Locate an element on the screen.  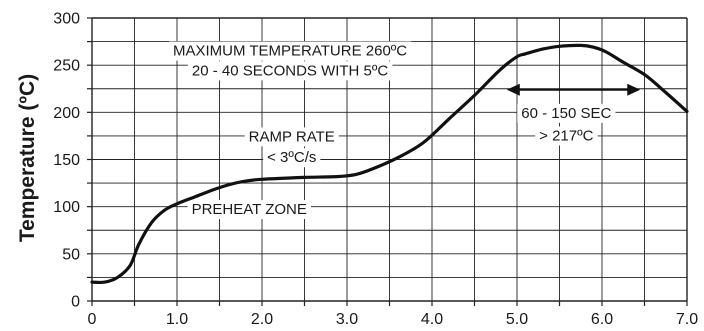
y-tick-label: 100 is located at coordinates (66, 207).